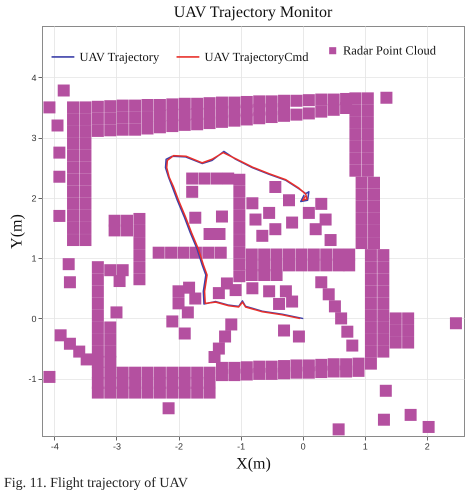  What do you see at coordinates (253, 464) in the screenshot?
I see `x-axis-title: X(m)` at bounding box center [253, 464].